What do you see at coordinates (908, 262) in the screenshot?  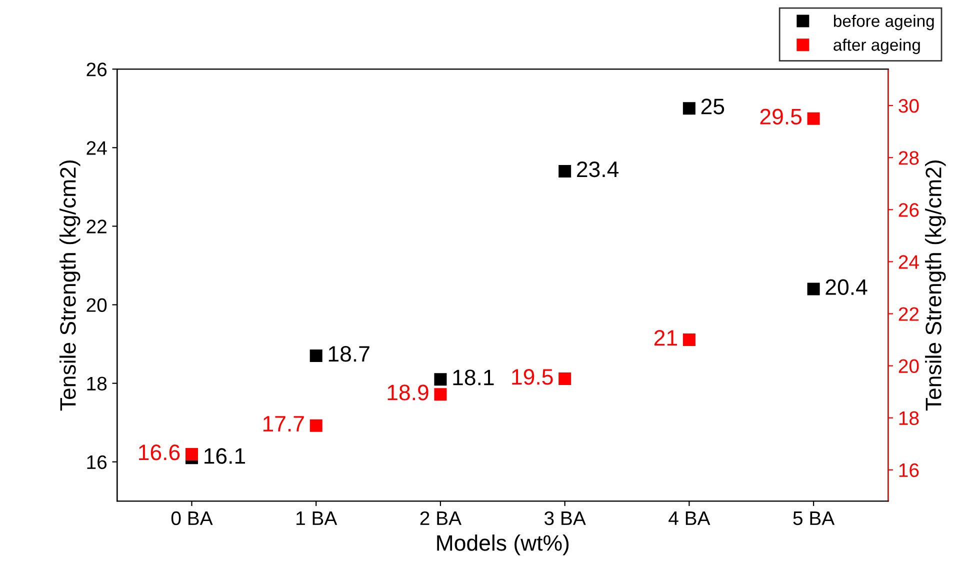 I see `y2-tick-label: 24` at bounding box center [908, 262].